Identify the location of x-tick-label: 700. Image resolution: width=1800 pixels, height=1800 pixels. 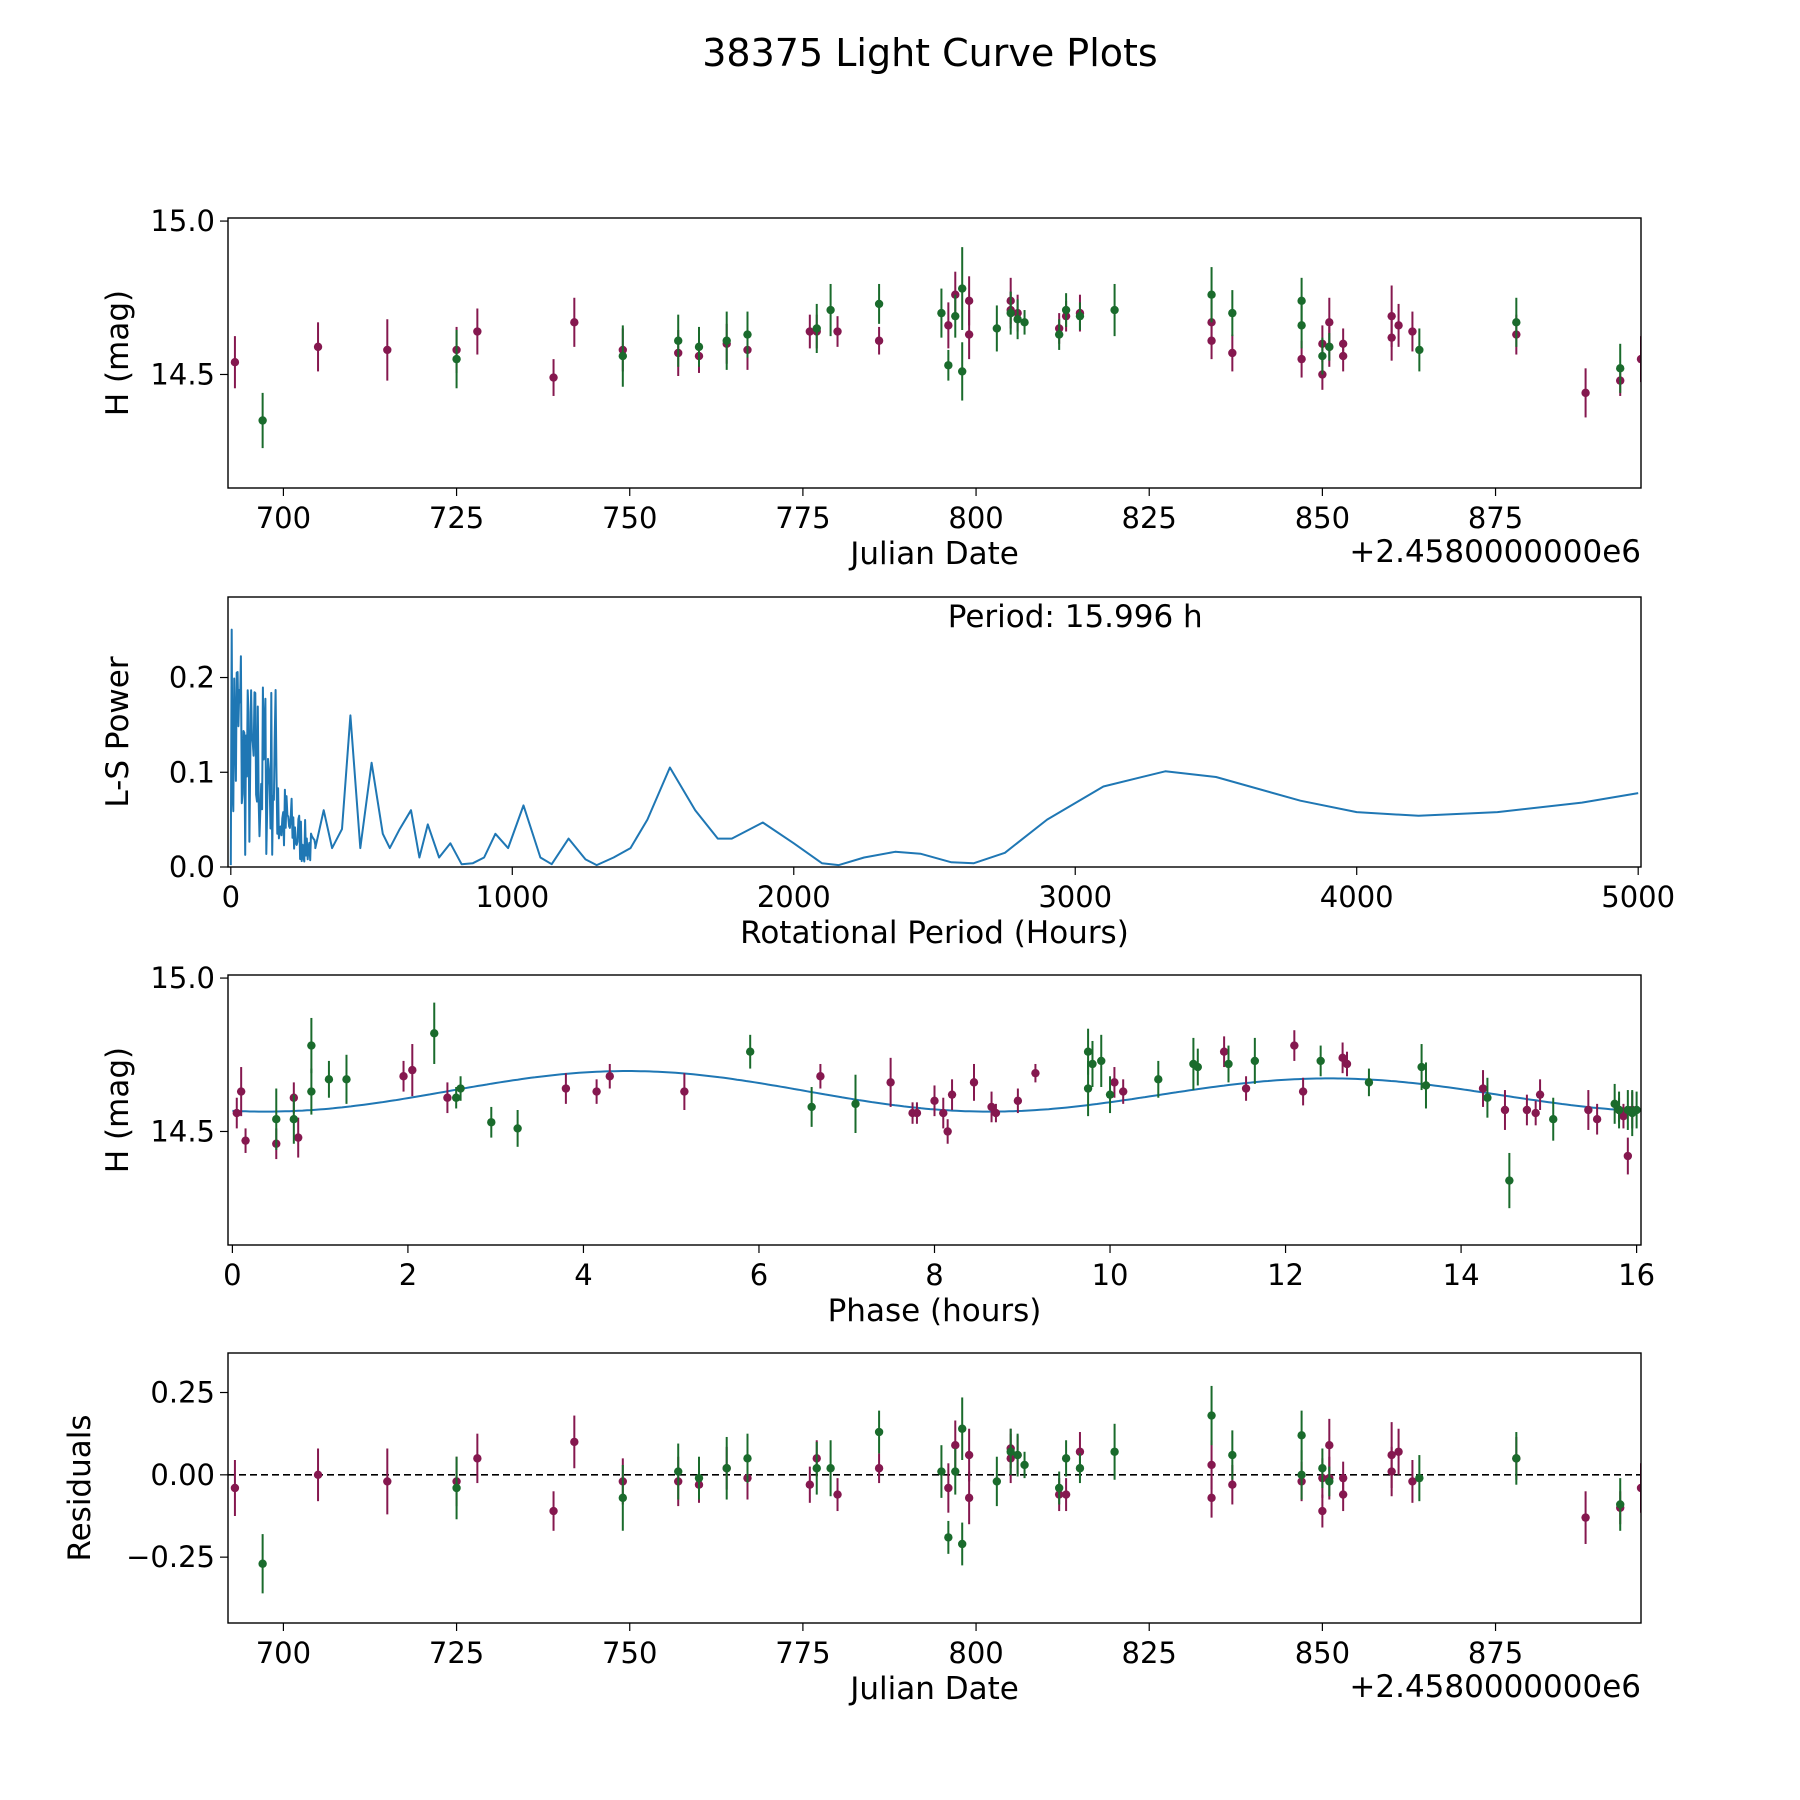
(283, 1653).